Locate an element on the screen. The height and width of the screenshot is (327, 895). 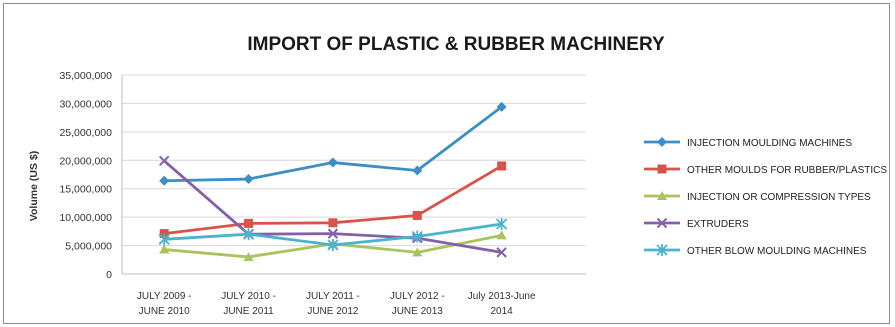
legend-label: INJECTION OR COMPRESSION TYPES is located at coordinates (779, 197).